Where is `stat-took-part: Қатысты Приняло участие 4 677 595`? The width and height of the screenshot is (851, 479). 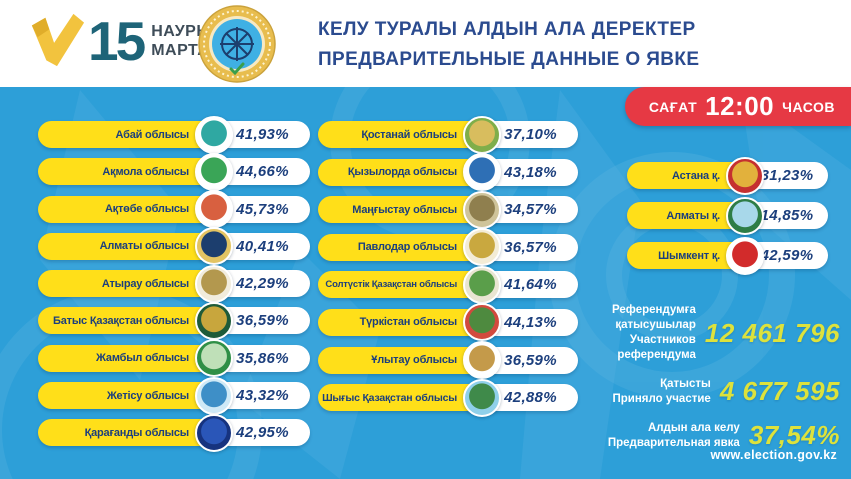 stat-took-part: Қатысты Приняло участие 4 677 595 is located at coordinates (697, 391).